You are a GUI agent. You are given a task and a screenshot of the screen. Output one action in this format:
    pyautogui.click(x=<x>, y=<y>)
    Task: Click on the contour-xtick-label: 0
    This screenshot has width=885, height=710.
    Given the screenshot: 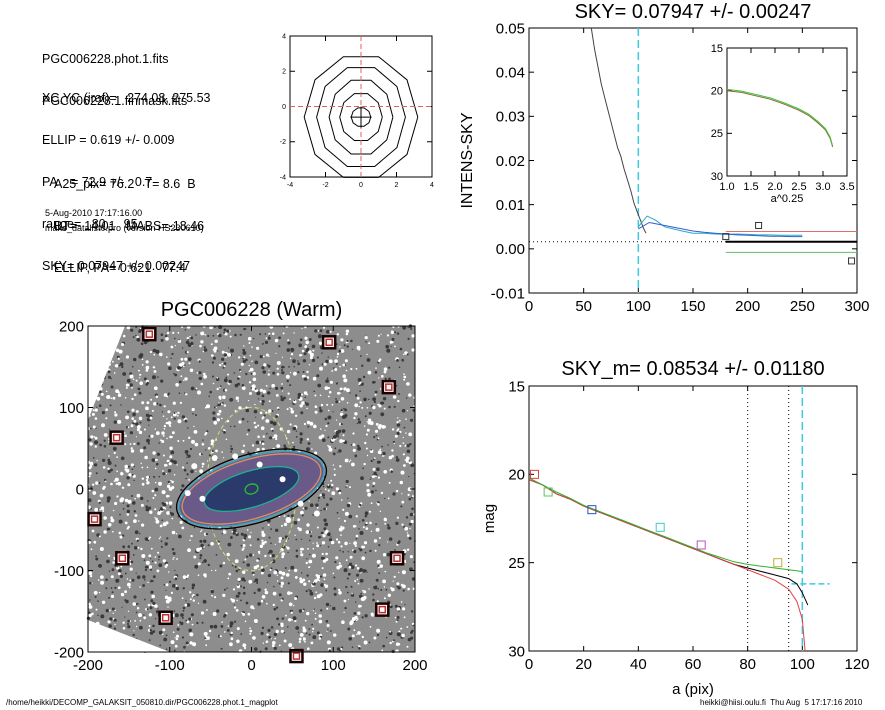 What is the action you would take?
    pyautogui.click(x=361, y=185)
    